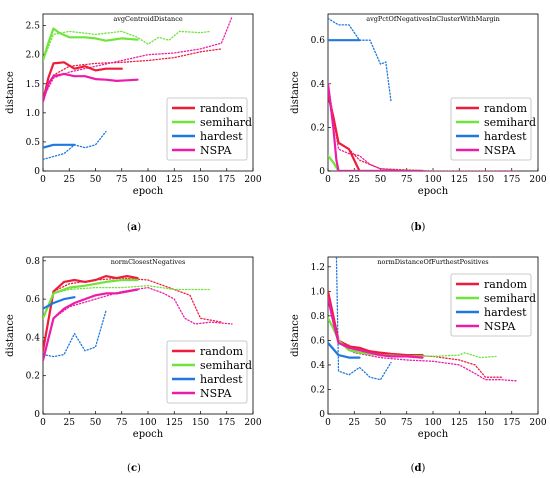  What do you see at coordinates (433, 19) in the screenshot?
I see `chart-title: avgPctOfNegativesInClusterWithMargin` at bounding box center [433, 19].